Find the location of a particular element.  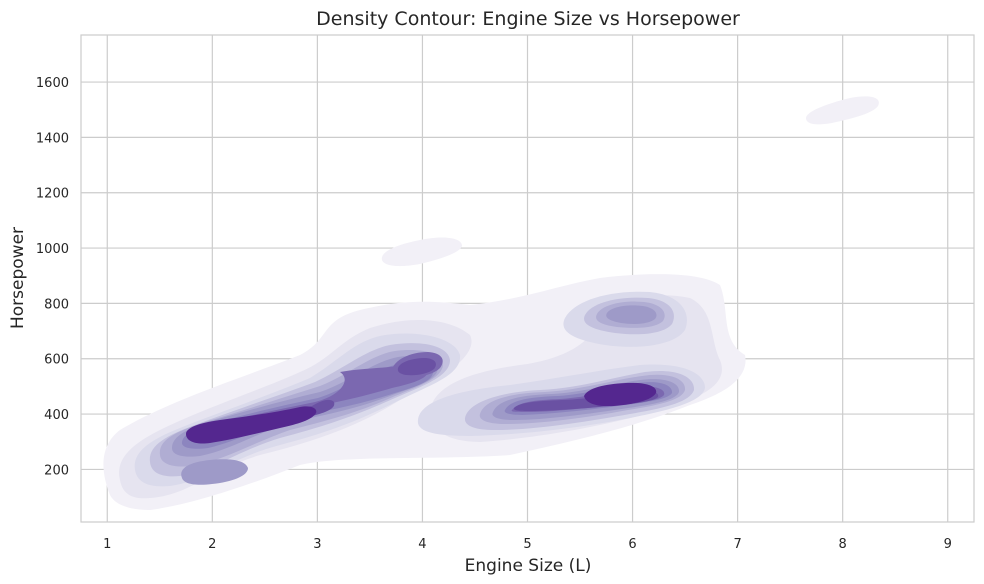

x-axis-label: Engine Size (L) is located at coordinates (528, 566).